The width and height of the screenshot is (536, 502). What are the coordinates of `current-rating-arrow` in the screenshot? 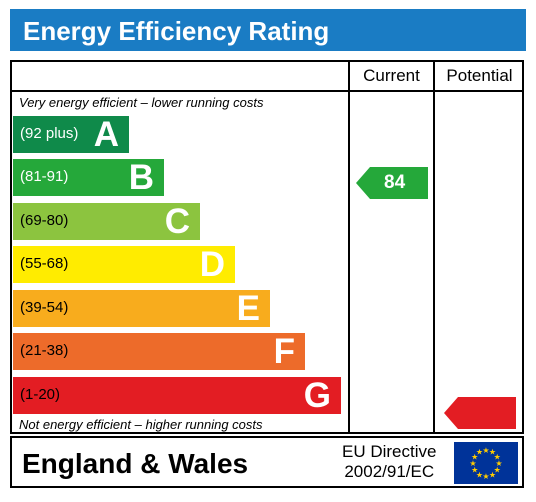 It's located at (392, 183).